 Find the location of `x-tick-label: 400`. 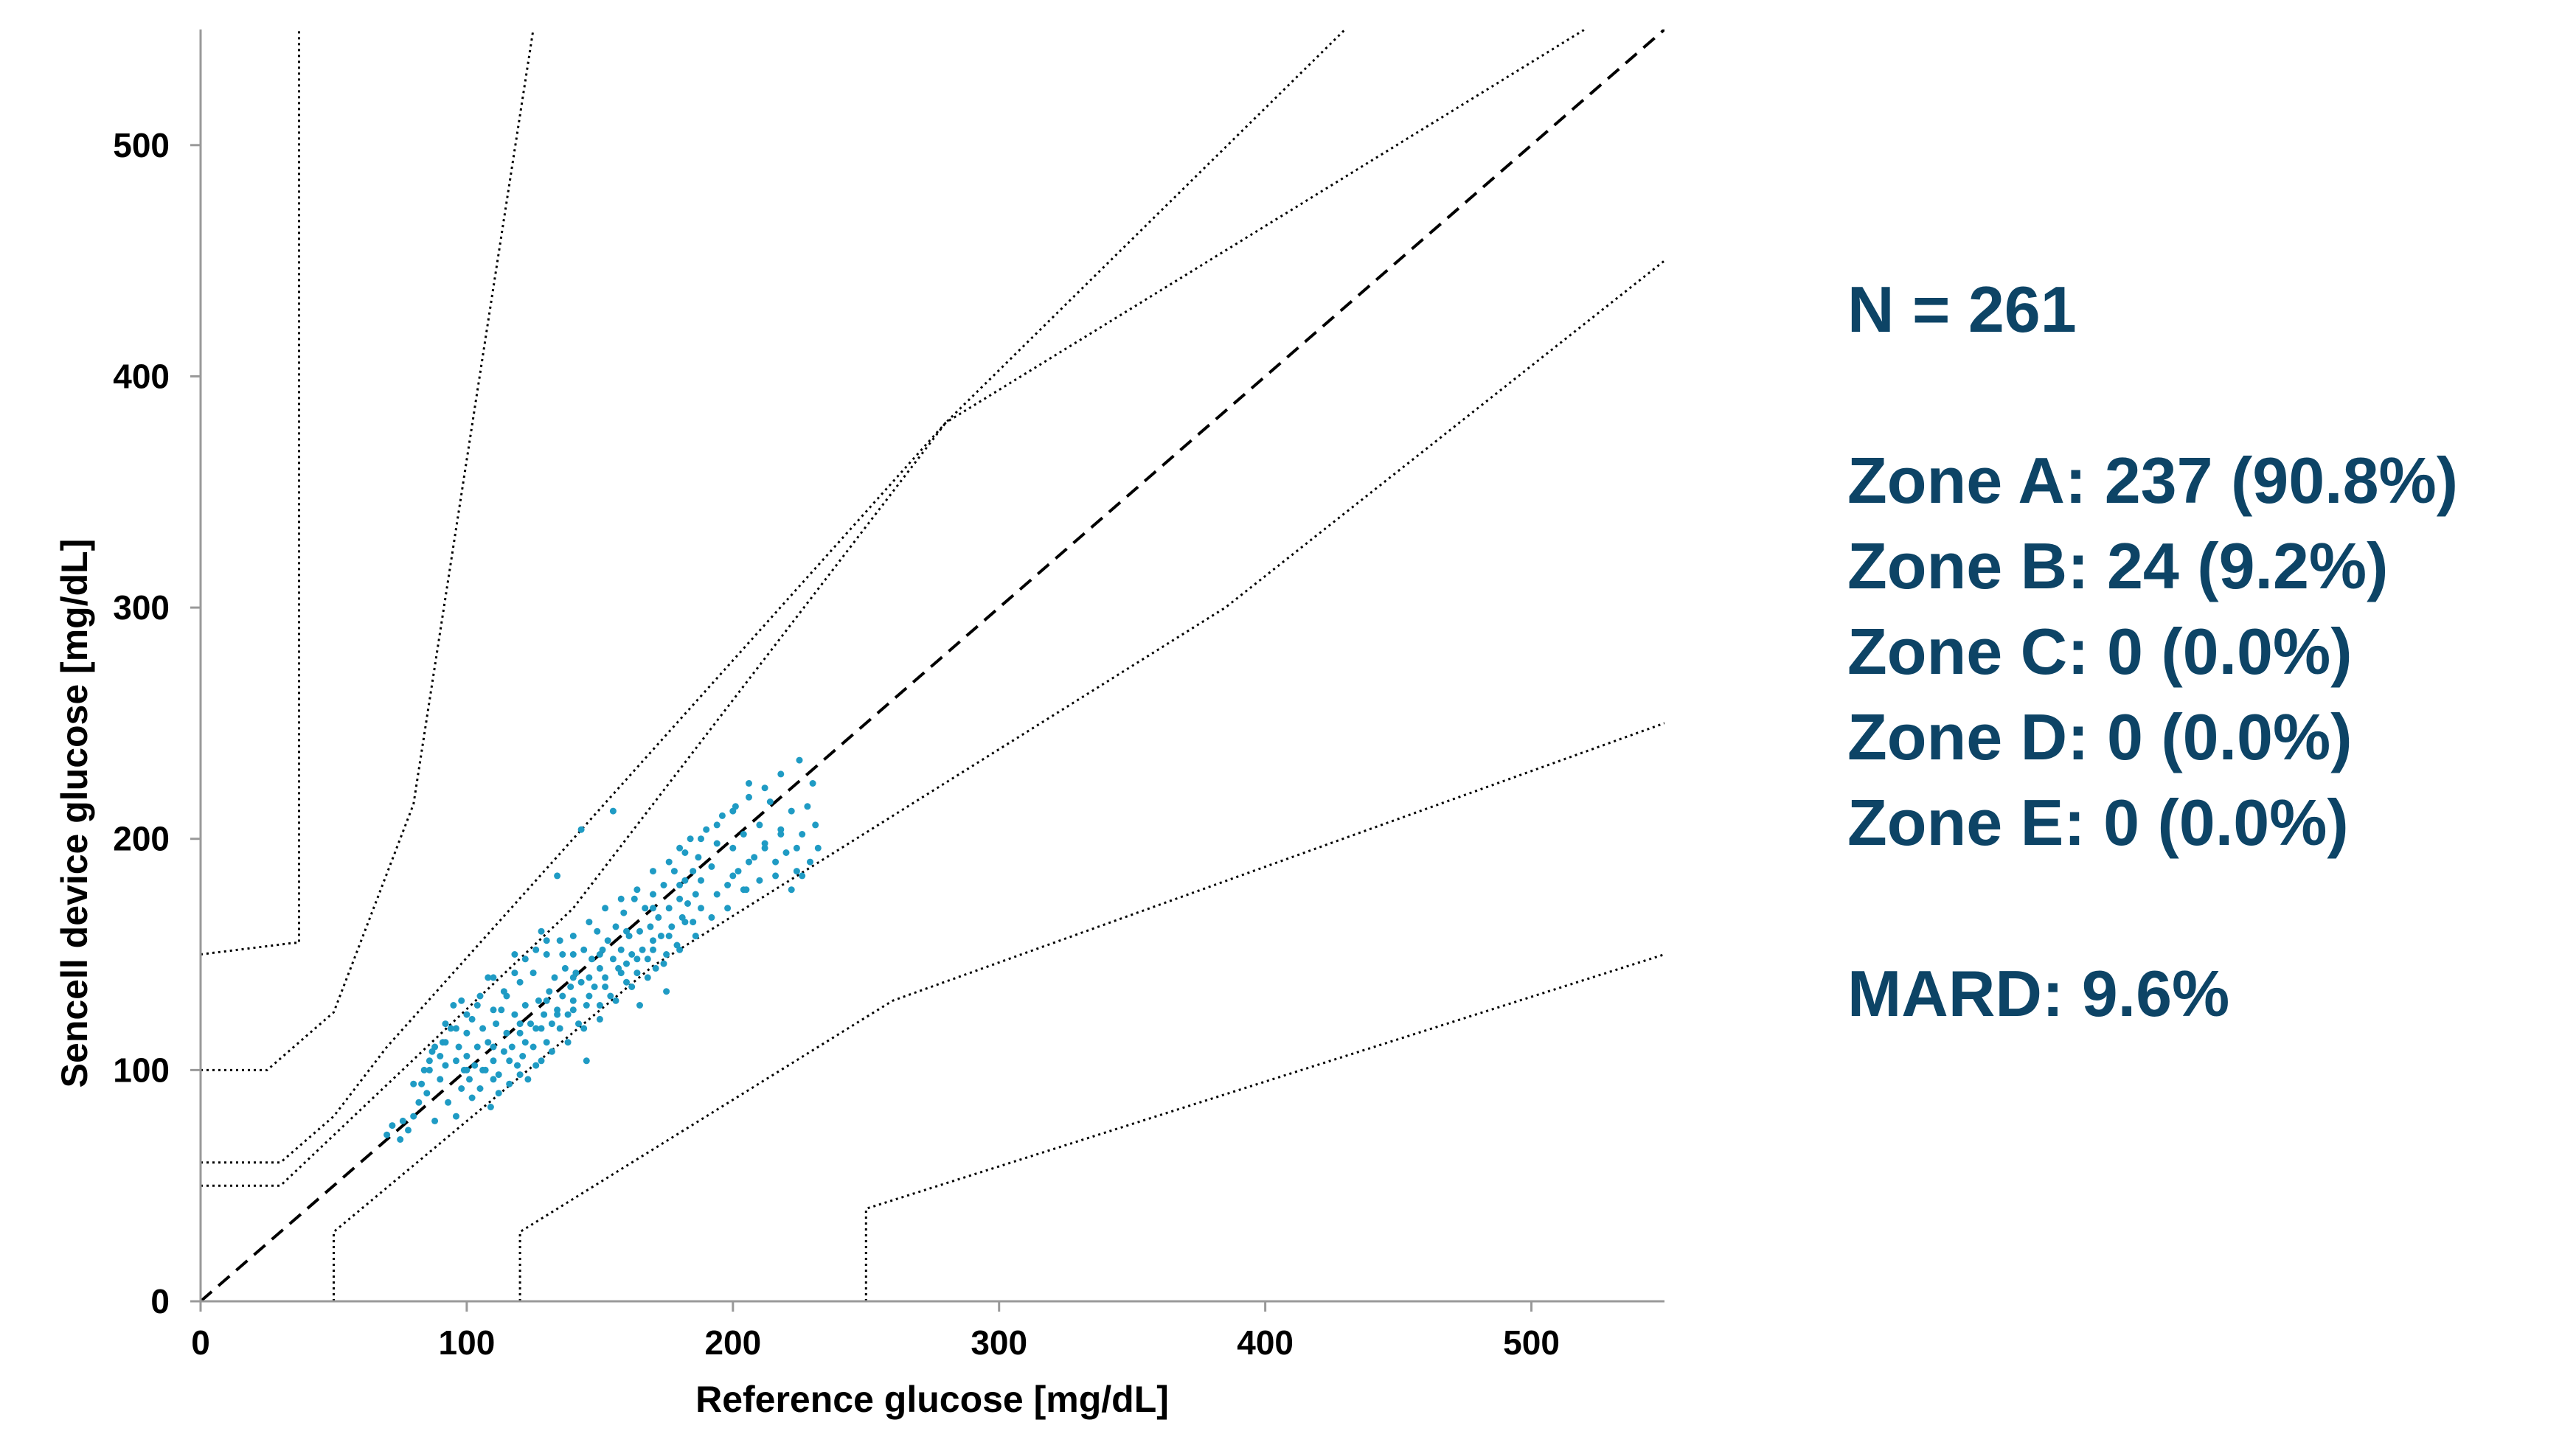

x-tick-label: 400 is located at coordinates (1265, 1342).